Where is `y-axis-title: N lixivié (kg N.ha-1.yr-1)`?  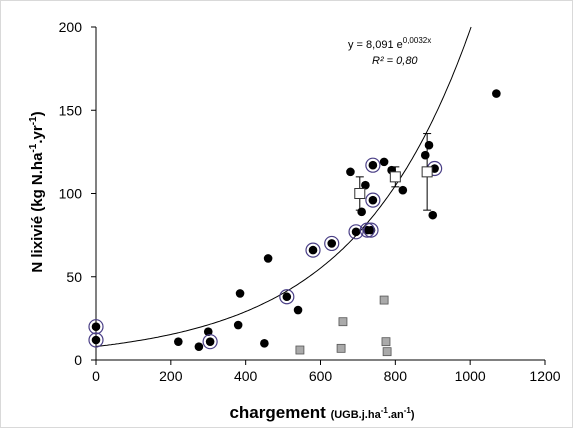 y-axis-title: N lixivié (kg N.ha-1.yr-1) is located at coordinates (37, 191).